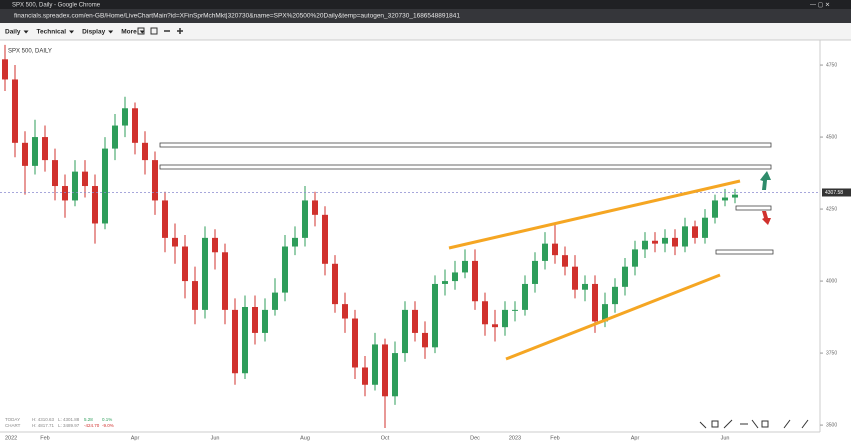  I want to click on info-text: L: 4301.88, so click(69, 419).